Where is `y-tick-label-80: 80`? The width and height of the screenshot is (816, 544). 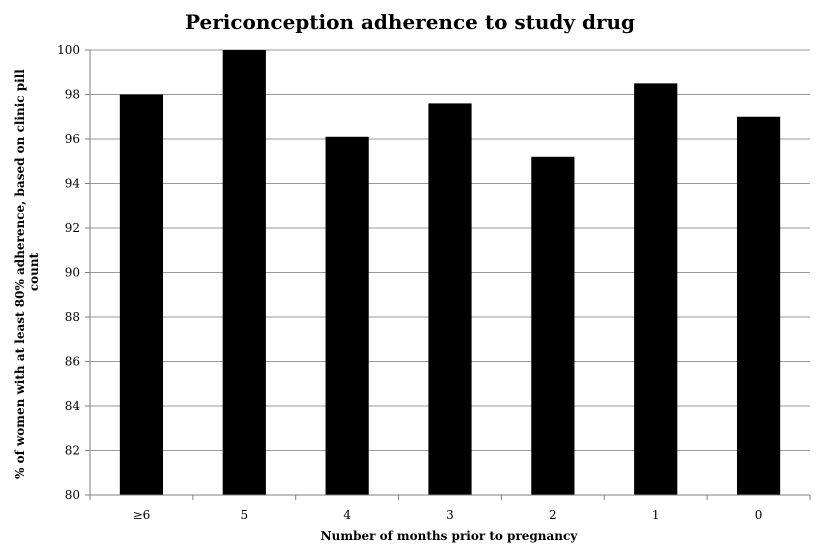 y-tick-label-80: 80 is located at coordinates (72, 495).